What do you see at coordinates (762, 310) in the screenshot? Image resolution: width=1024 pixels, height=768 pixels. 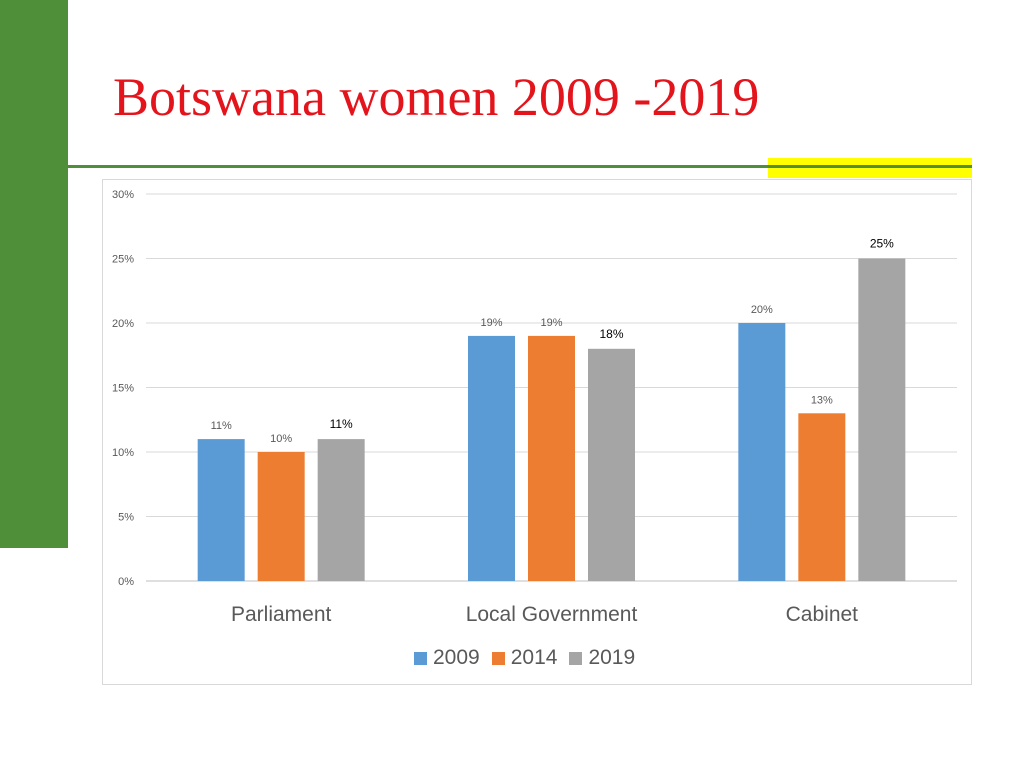 I see `data-label: 20%` at bounding box center [762, 310].